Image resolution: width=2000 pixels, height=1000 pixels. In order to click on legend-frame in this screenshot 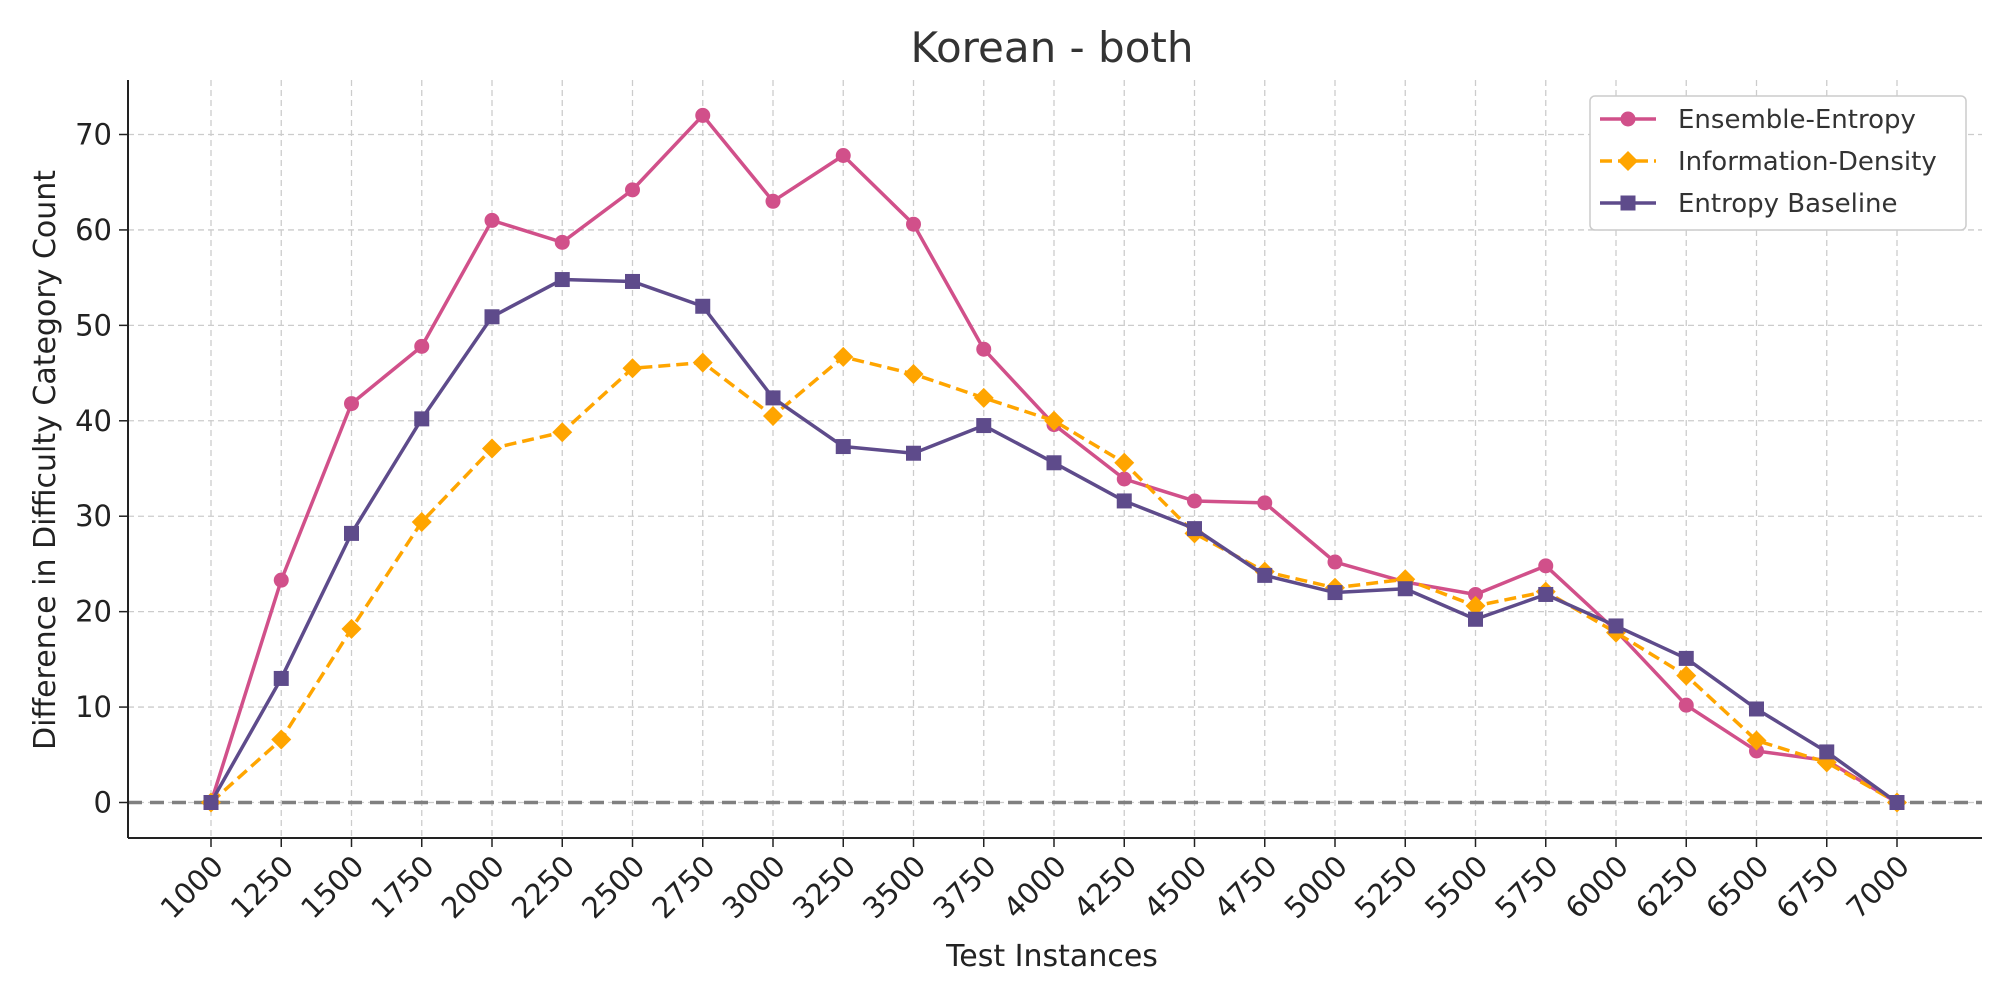, I will do `click(1778, 163)`.